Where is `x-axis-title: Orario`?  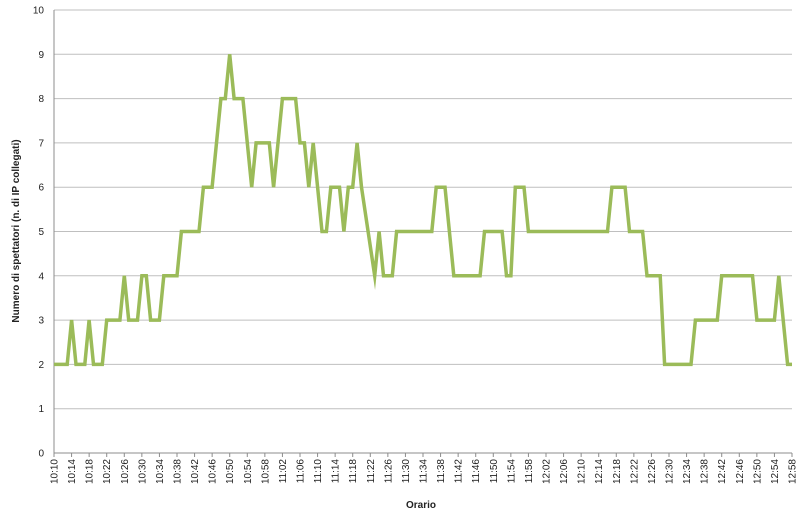 x-axis-title: Orario is located at coordinates (421, 505).